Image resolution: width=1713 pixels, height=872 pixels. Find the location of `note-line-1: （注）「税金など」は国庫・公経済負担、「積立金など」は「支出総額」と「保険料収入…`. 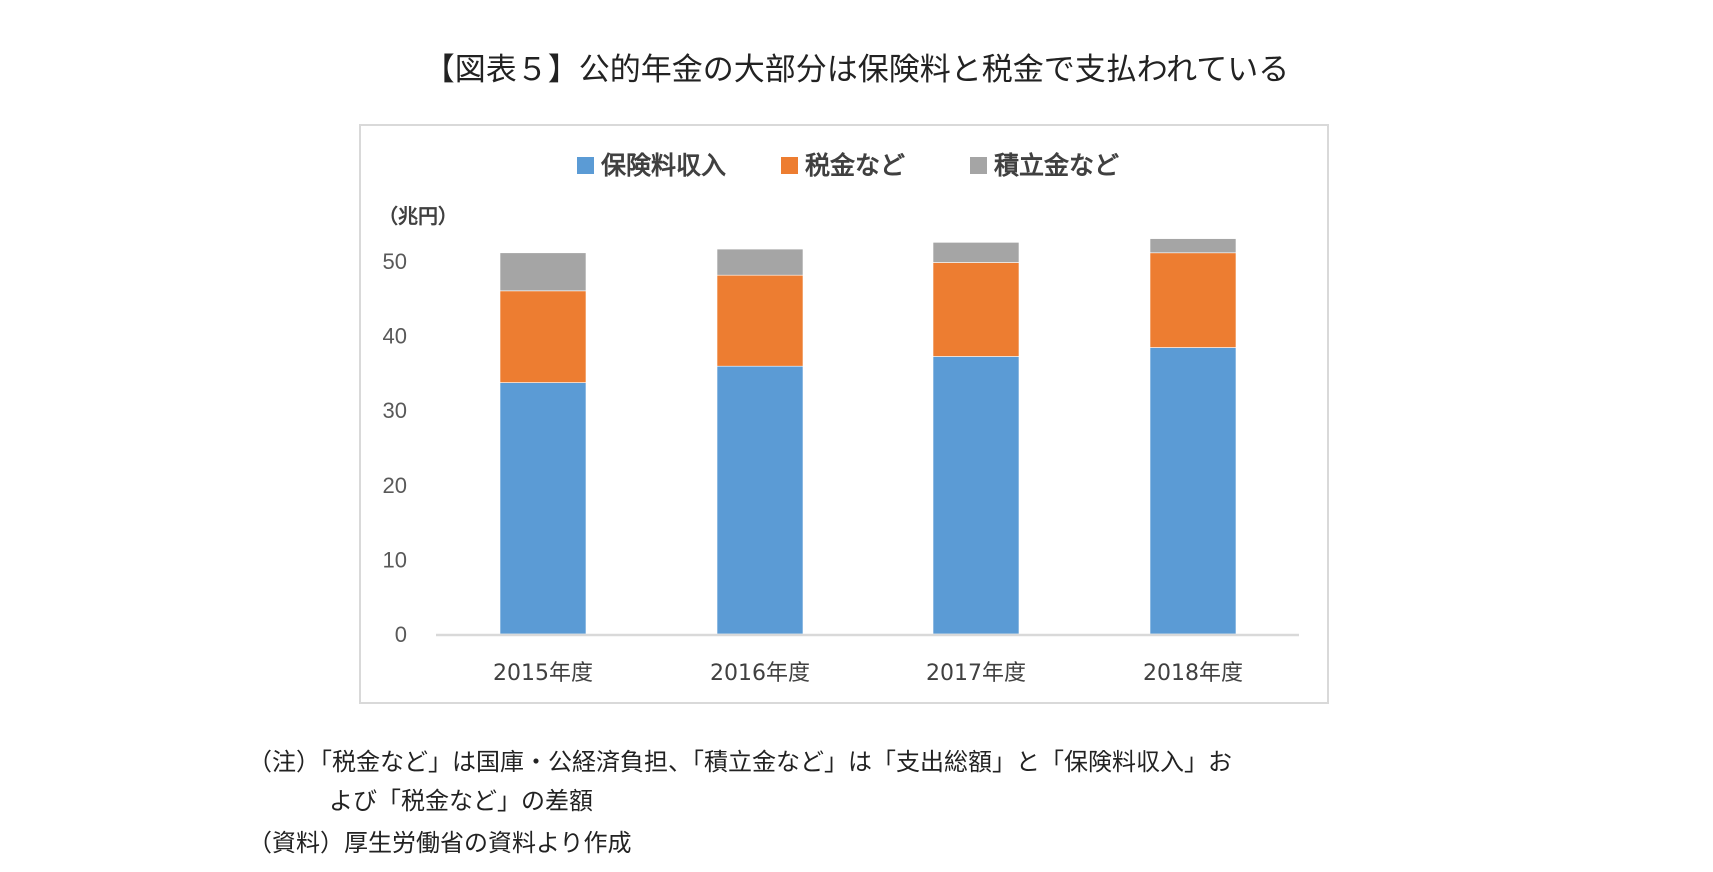

note-line-1: （注）「税金など」は国庫・公経済負担、「積立金など」は「支出総額」と「保険料収入… is located at coordinates (740, 762).